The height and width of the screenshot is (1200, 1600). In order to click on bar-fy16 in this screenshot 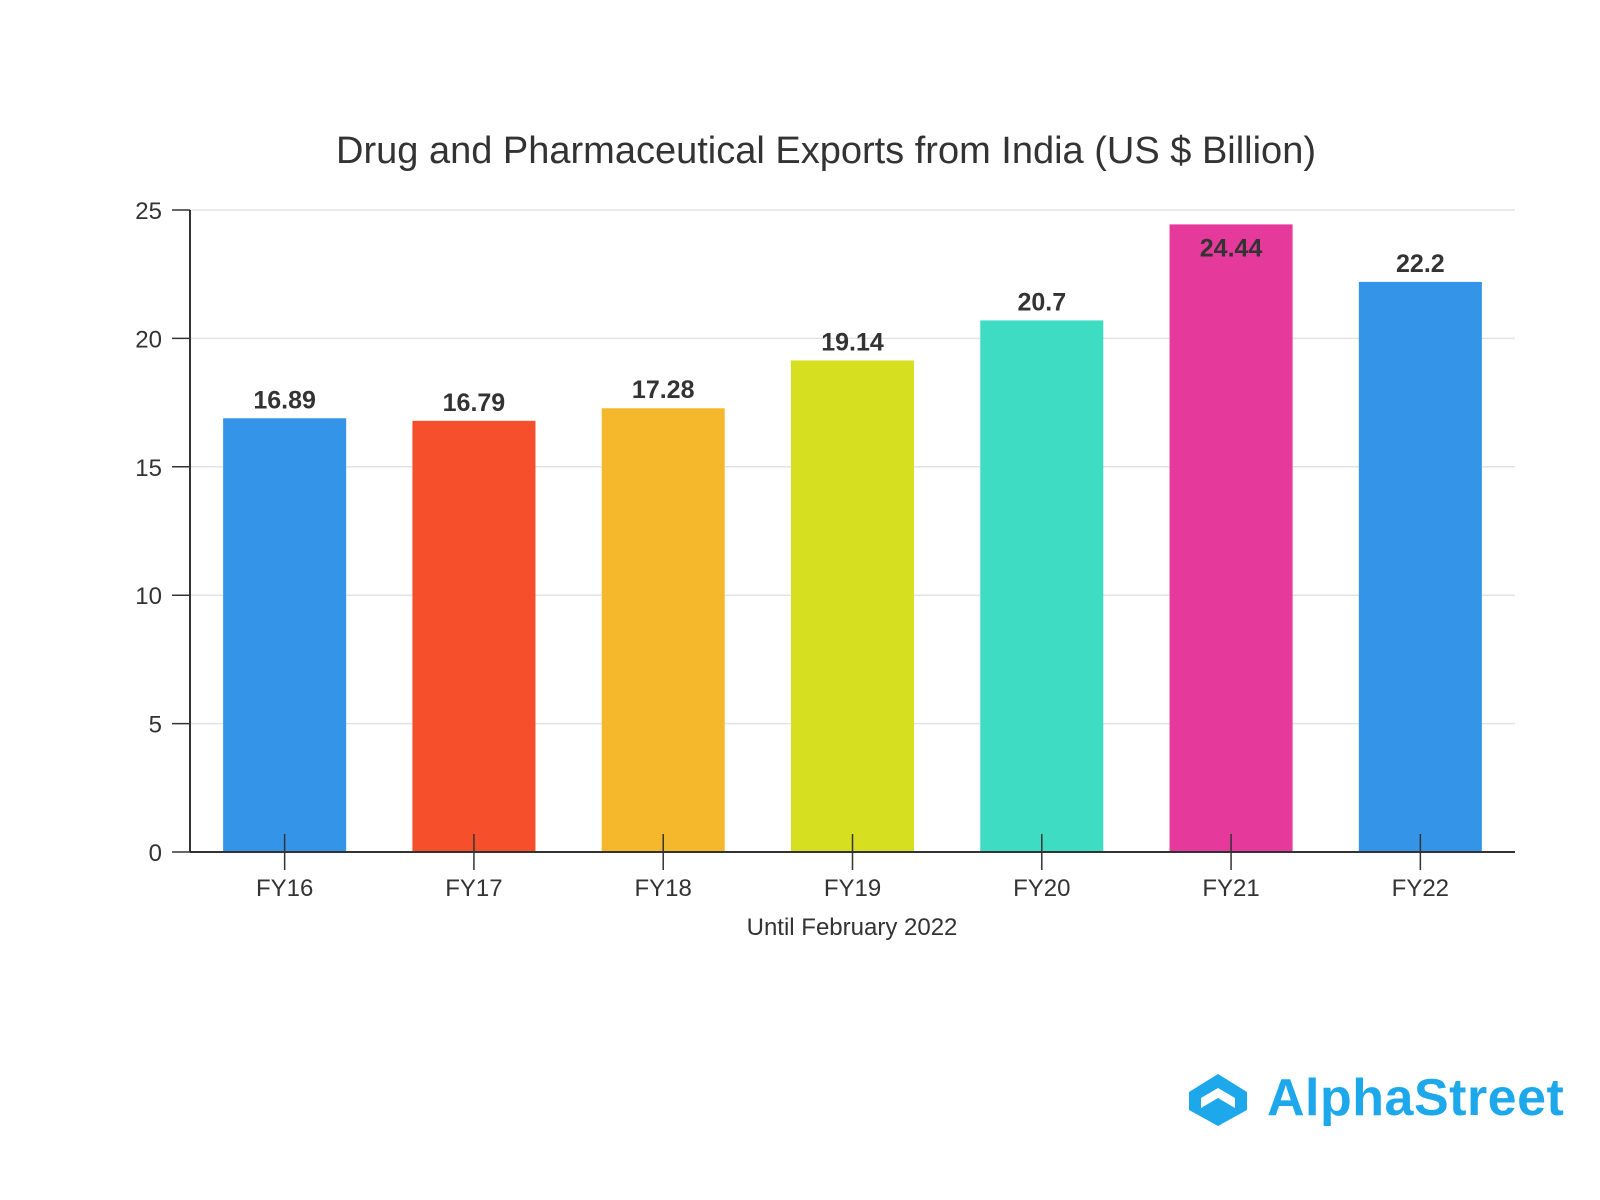, I will do `click(285, 635)`.